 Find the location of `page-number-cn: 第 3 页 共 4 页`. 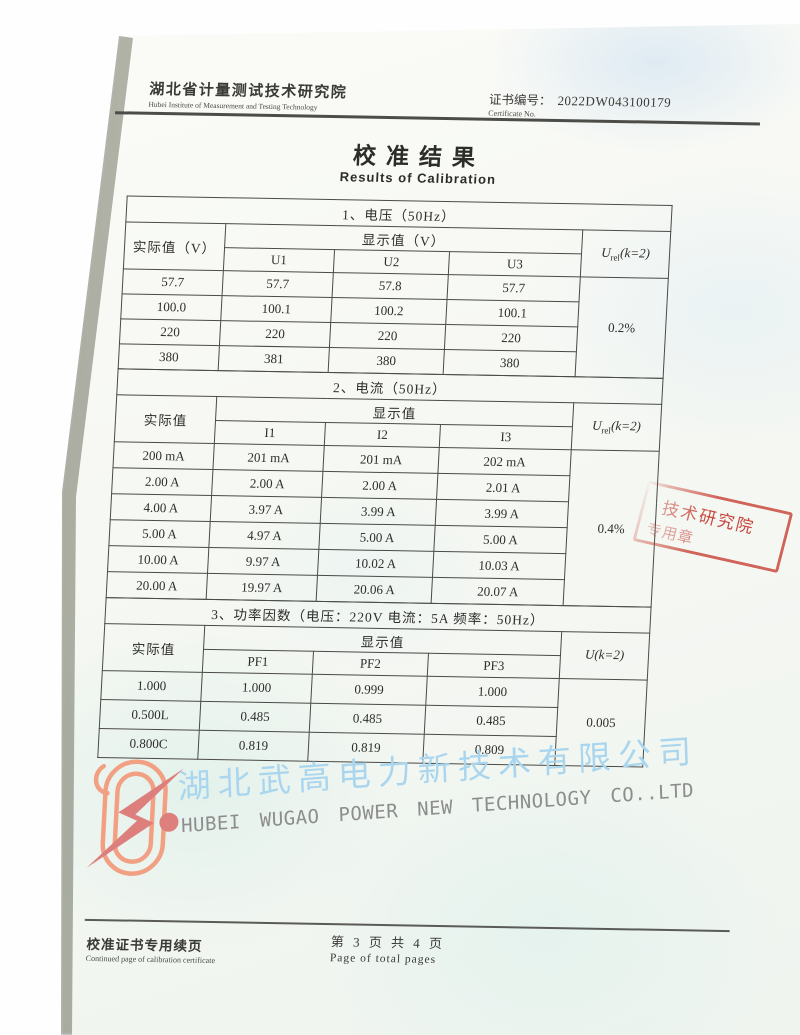

page-number-cn: 第 3 页 共 4 页 is located at coordinates (388, 943).